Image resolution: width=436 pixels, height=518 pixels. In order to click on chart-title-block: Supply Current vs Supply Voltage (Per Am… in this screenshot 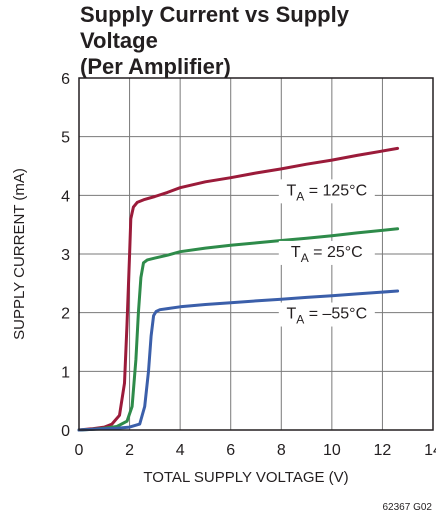, I will do `click(255, 41)`.